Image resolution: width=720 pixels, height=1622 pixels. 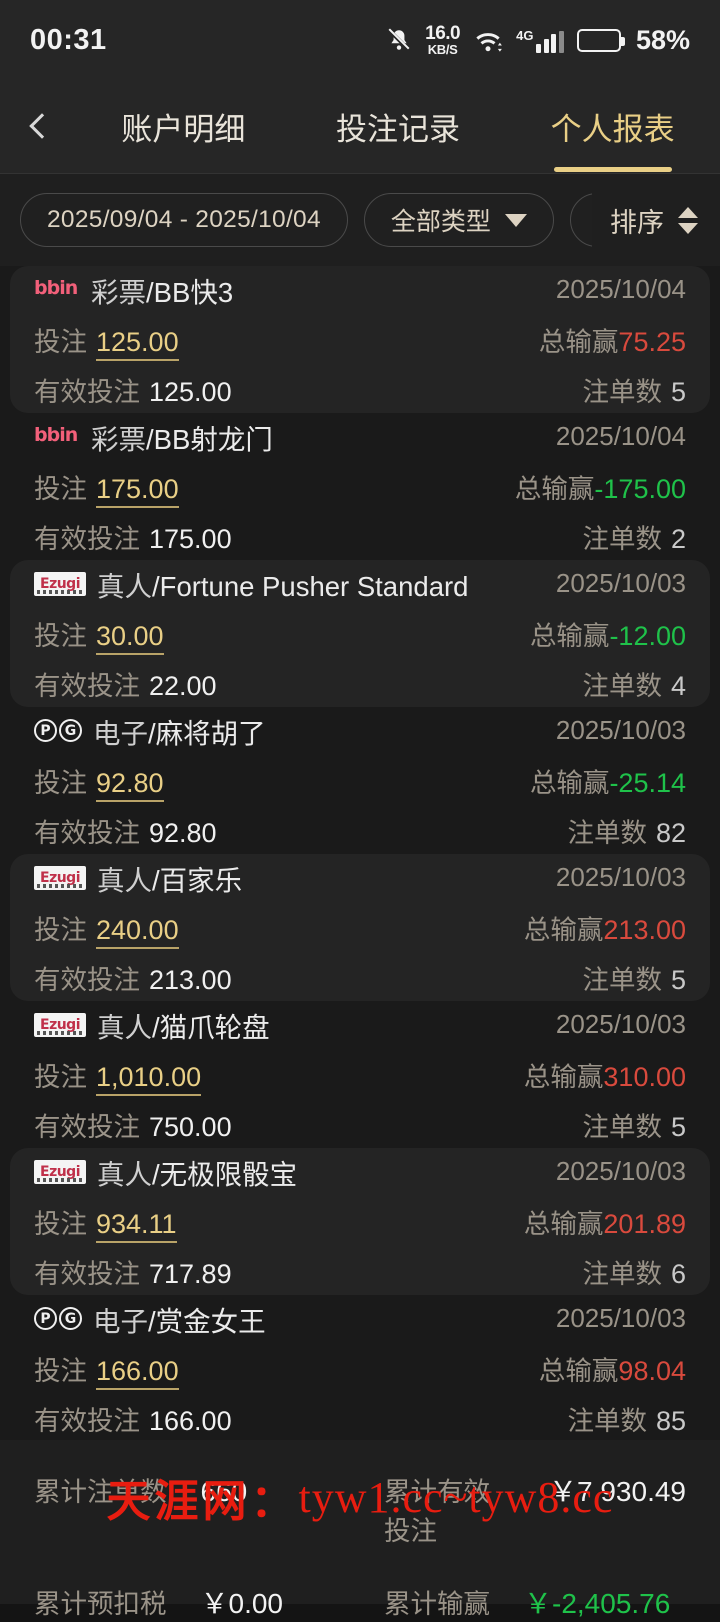 I want to click on valid-bet-cell: 有效投注 92.80, so click(x=125, y=833).